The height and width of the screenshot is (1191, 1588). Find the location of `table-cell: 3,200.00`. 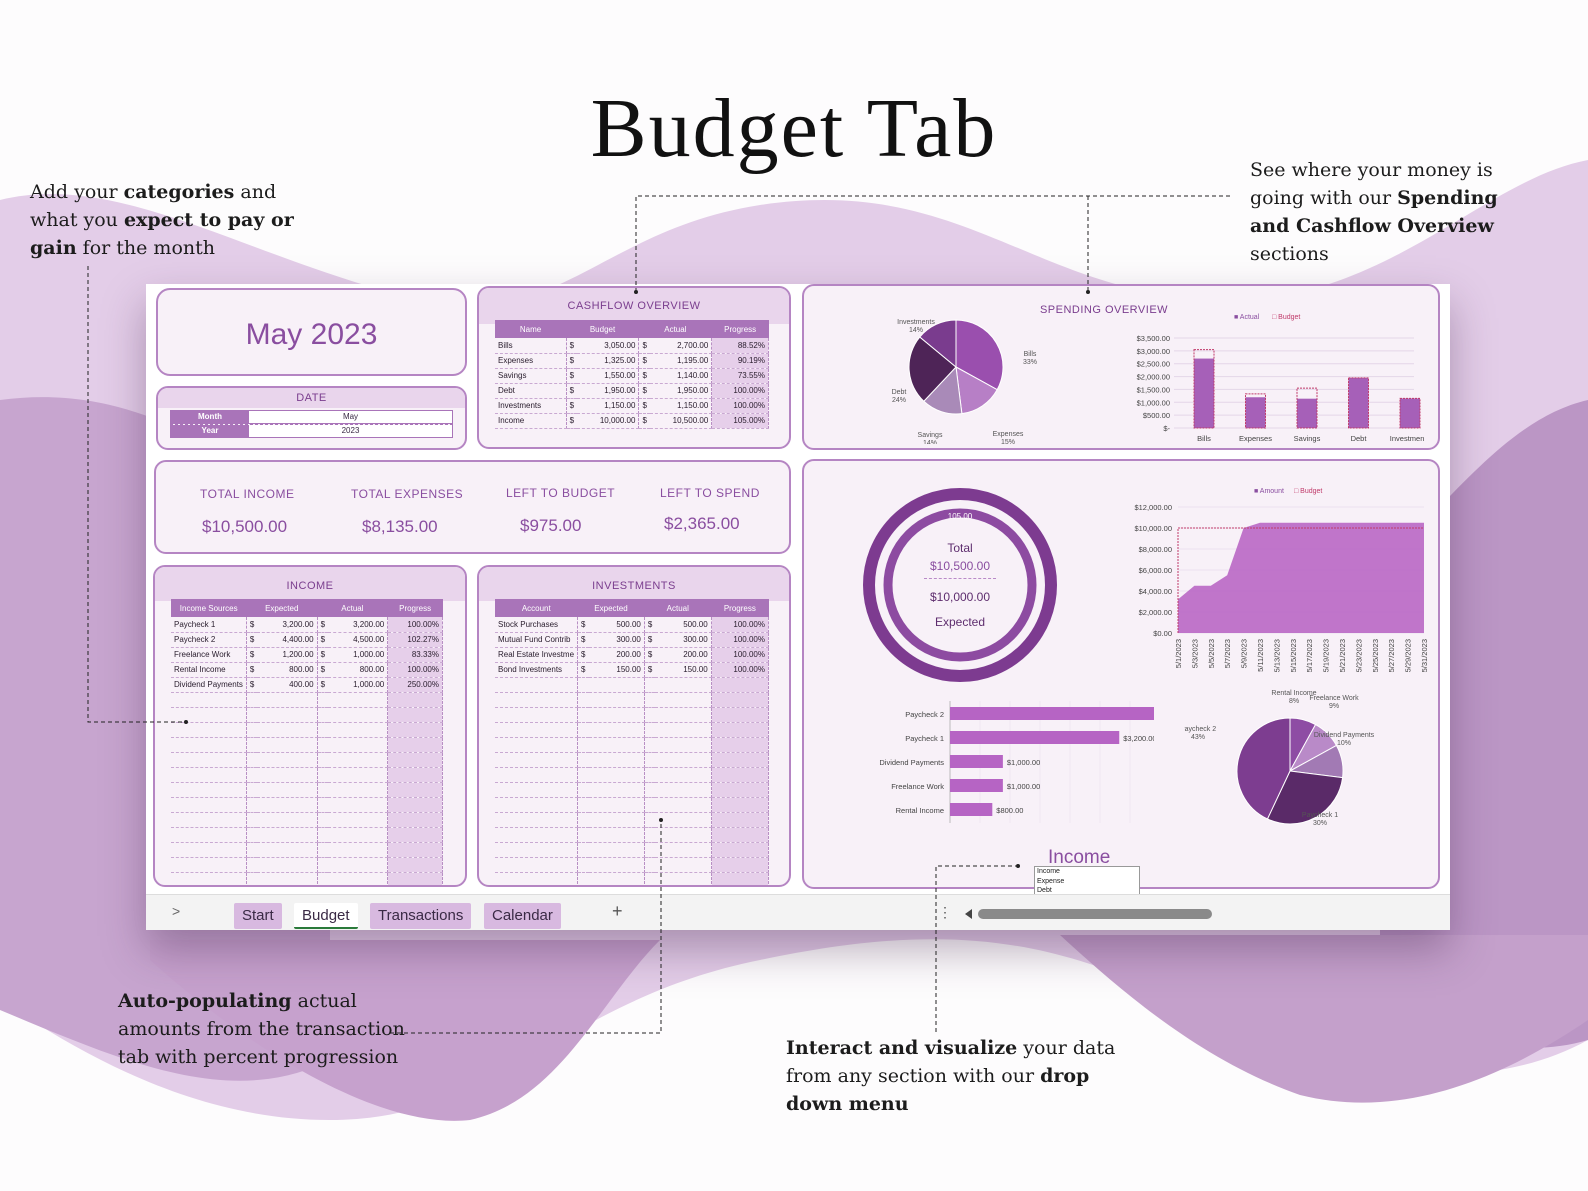

table-cell: 3,200.00 is located at coordinates (358, 625).